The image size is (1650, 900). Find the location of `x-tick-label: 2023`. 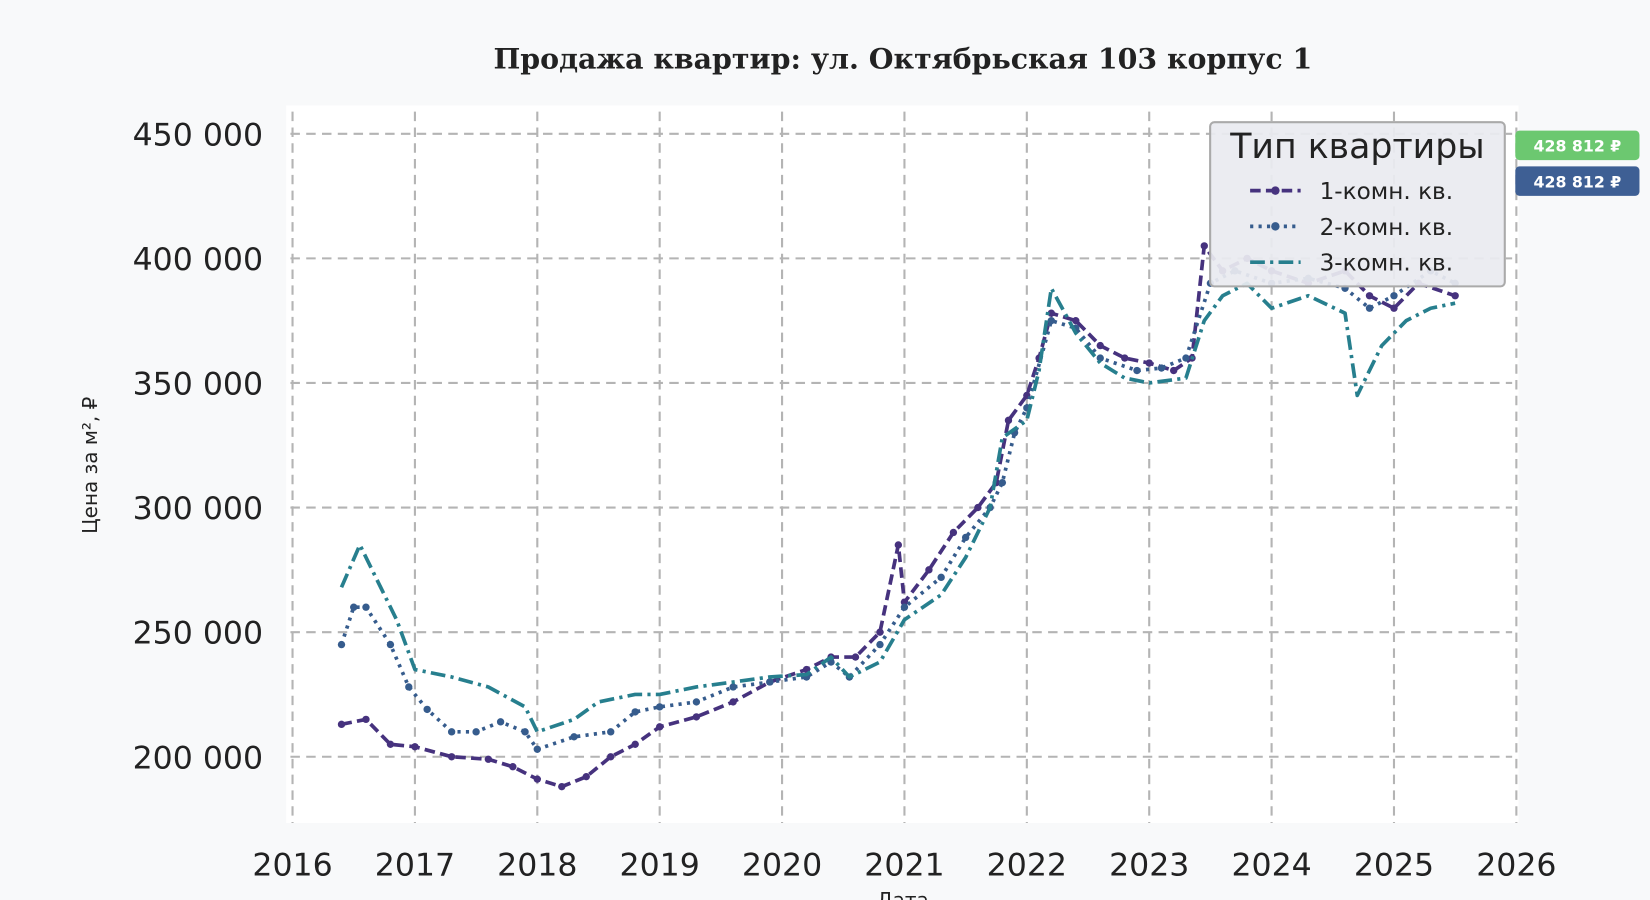

x-tick-label: 2023 is located at coordinates (1149, 866).